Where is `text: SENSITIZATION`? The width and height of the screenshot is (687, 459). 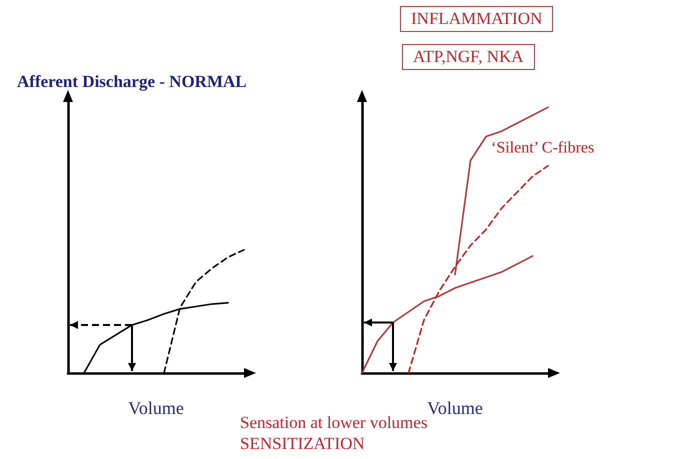
text: SENSITIZATION is located at coordinates (302, 444).